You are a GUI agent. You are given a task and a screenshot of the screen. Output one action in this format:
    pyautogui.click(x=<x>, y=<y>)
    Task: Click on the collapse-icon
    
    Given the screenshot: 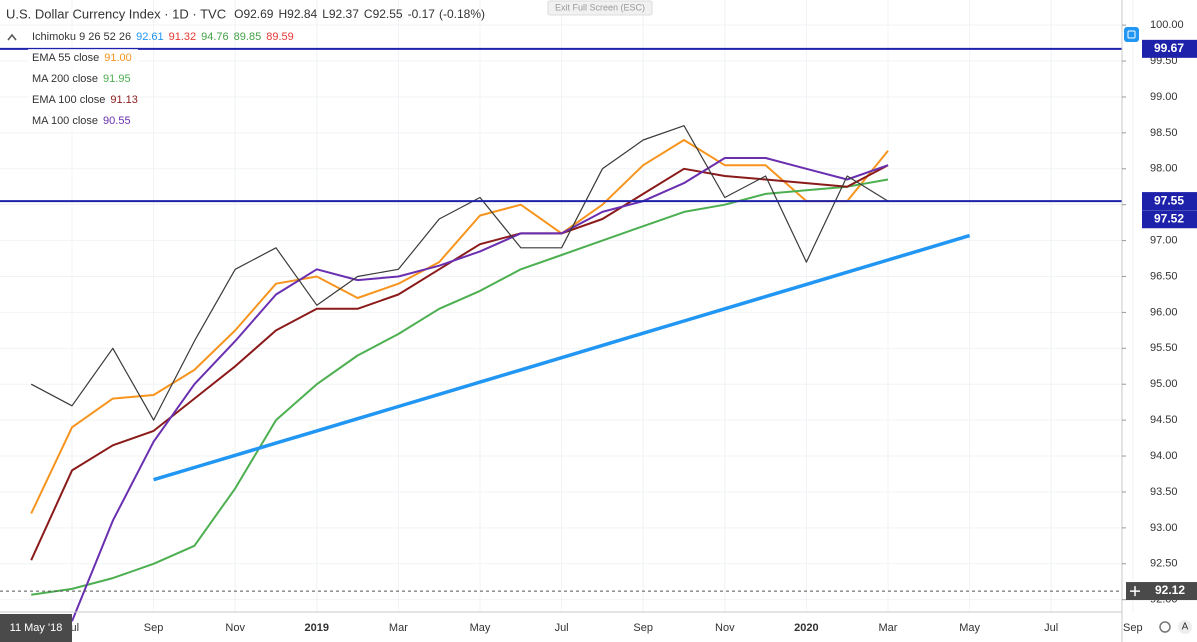 What is the action you would take?
    pyautogui.click(x=12, y=37)
    